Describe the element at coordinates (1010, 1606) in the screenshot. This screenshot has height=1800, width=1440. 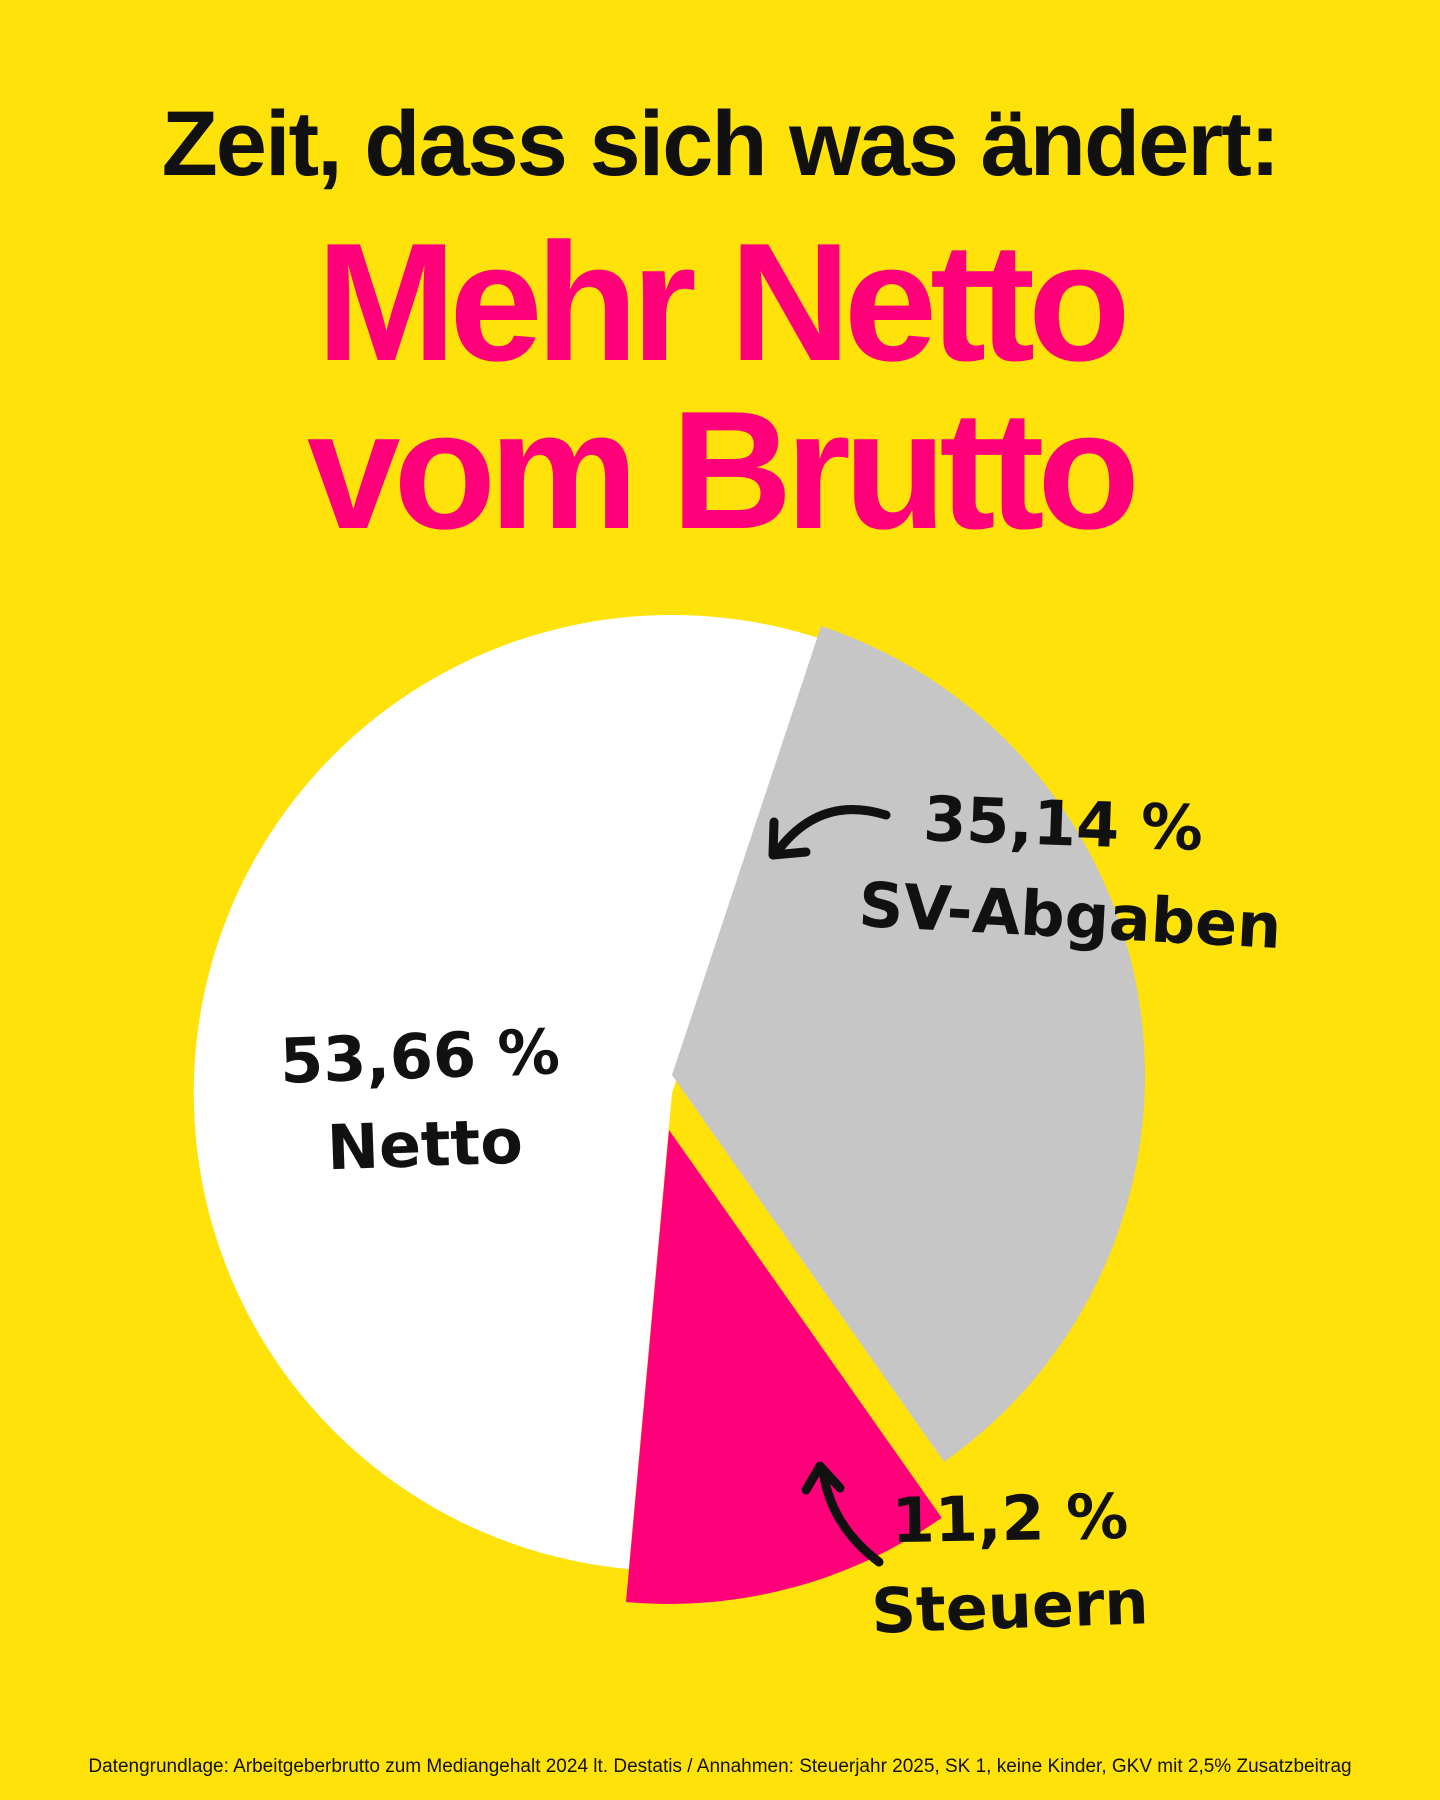
I see `steuern-label: Steuern` at that location.